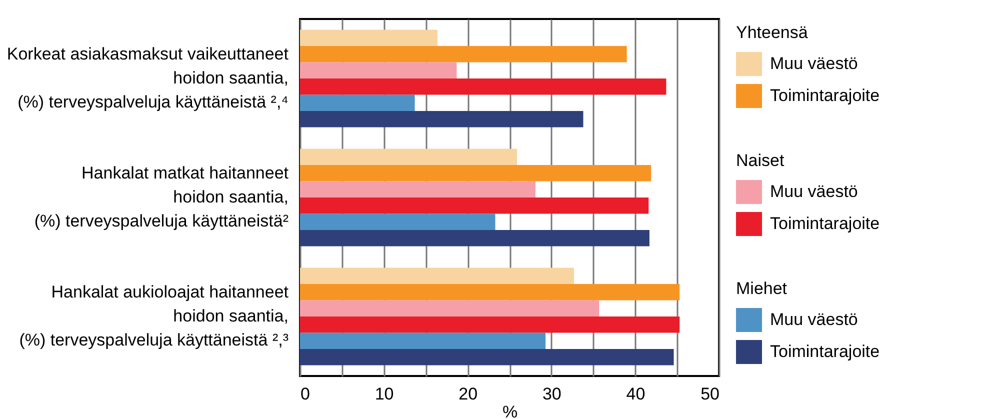  What do you see at coordinates (552, 394) in the screenshot?
I see `x-tick-label: 30` at bounding box center [552, 394].